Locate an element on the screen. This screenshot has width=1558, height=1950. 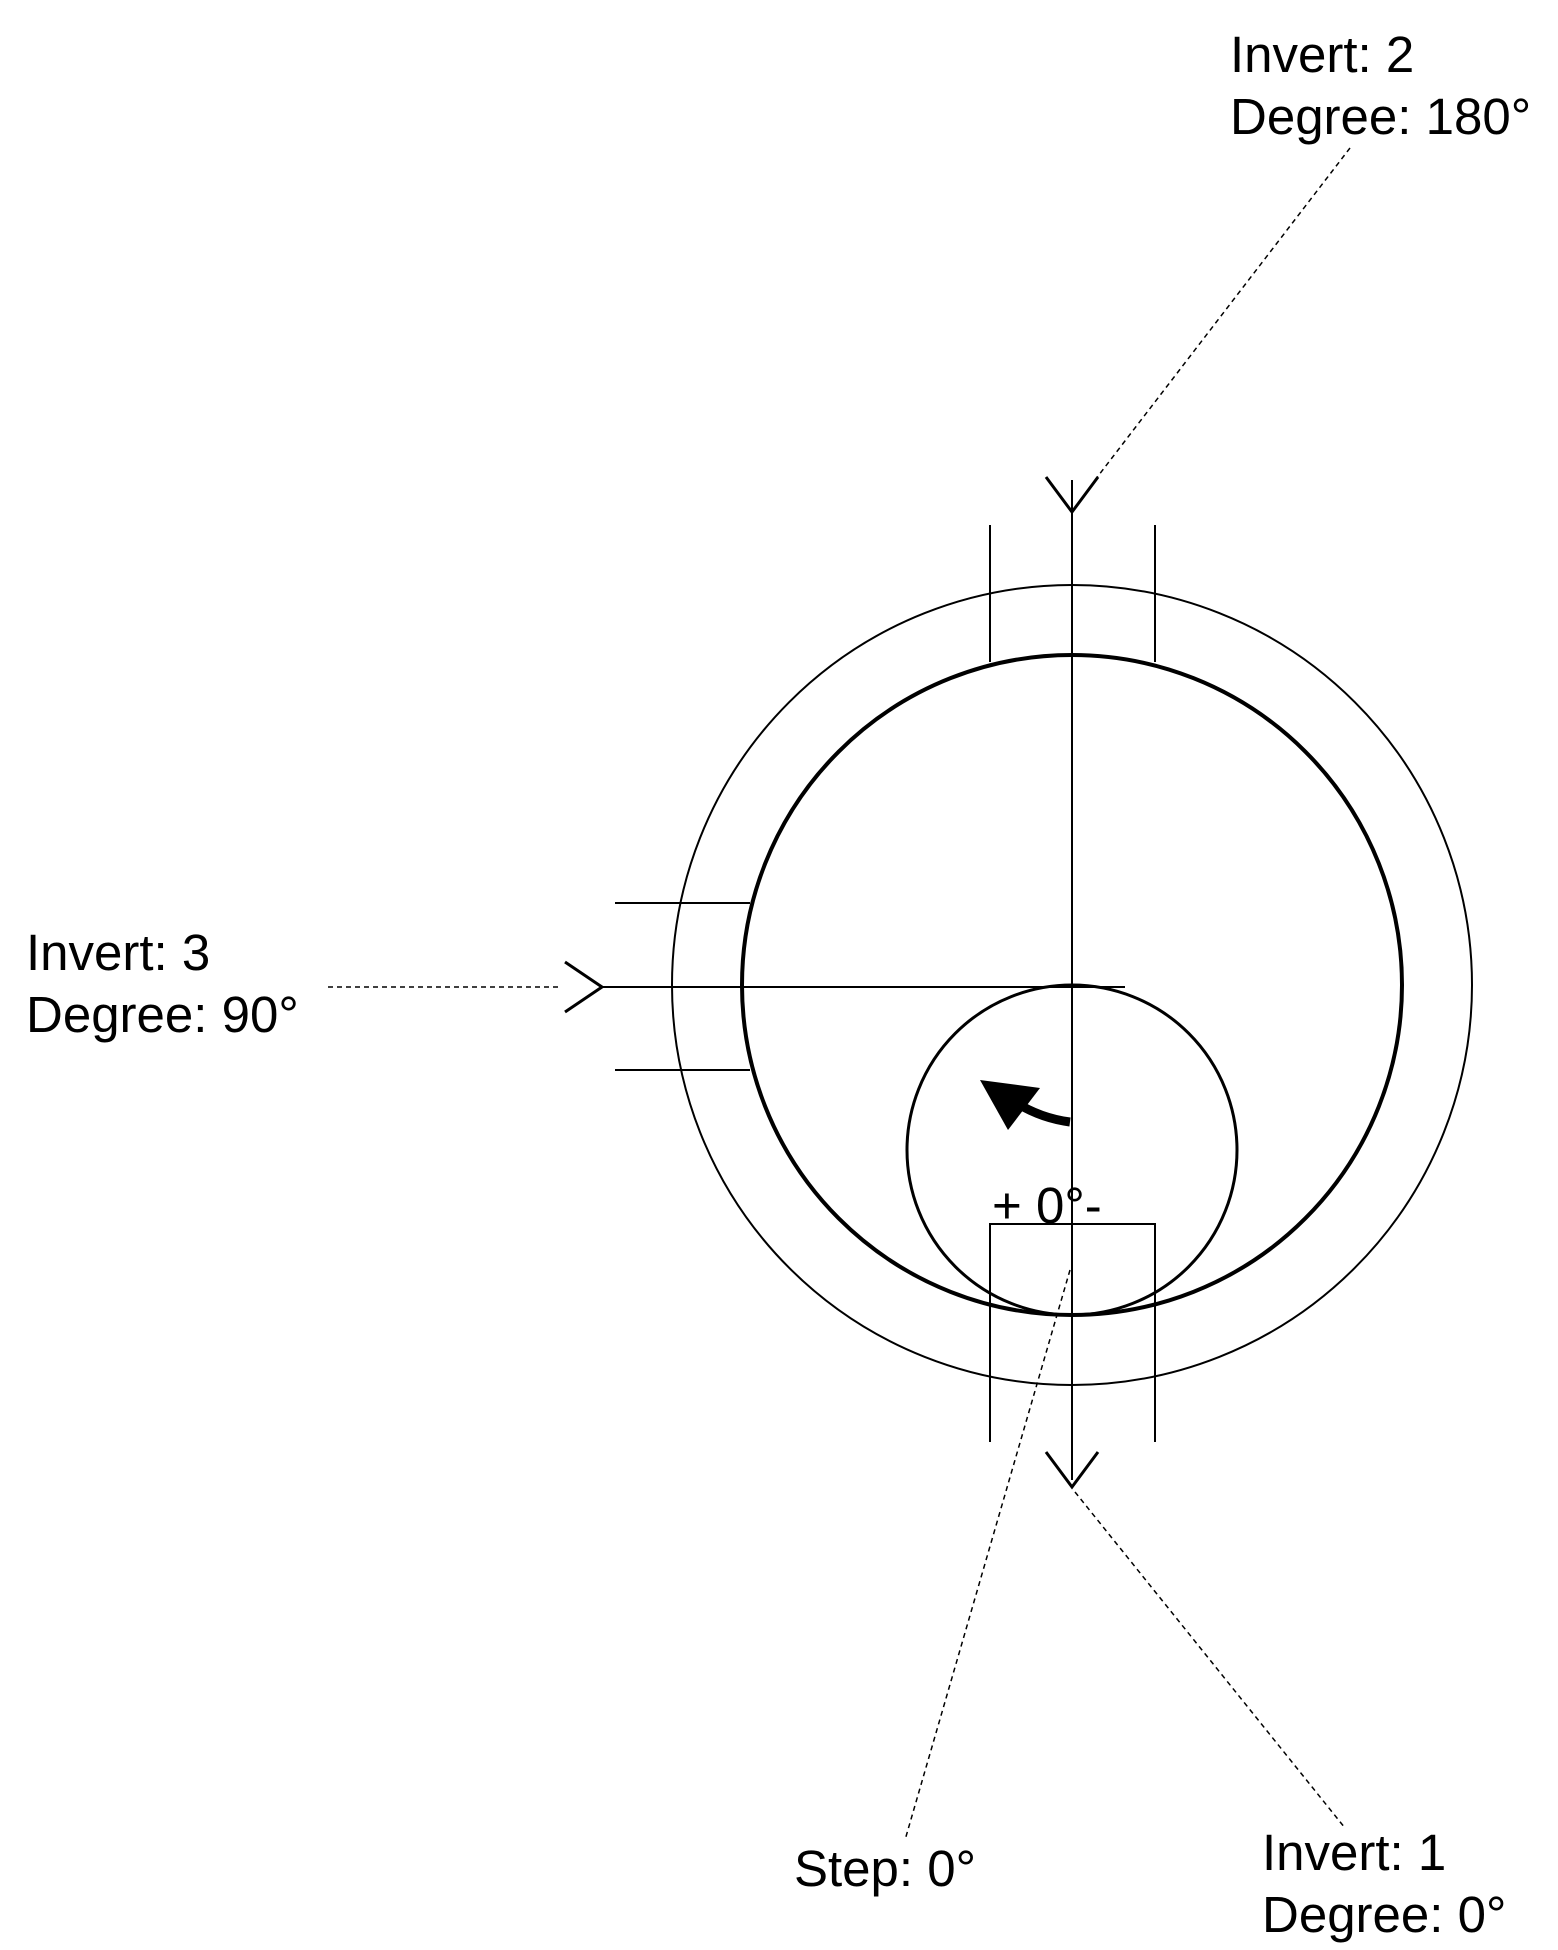
invert-2-invert-text: Invert: 2 is located at coordinates (1322, 54).